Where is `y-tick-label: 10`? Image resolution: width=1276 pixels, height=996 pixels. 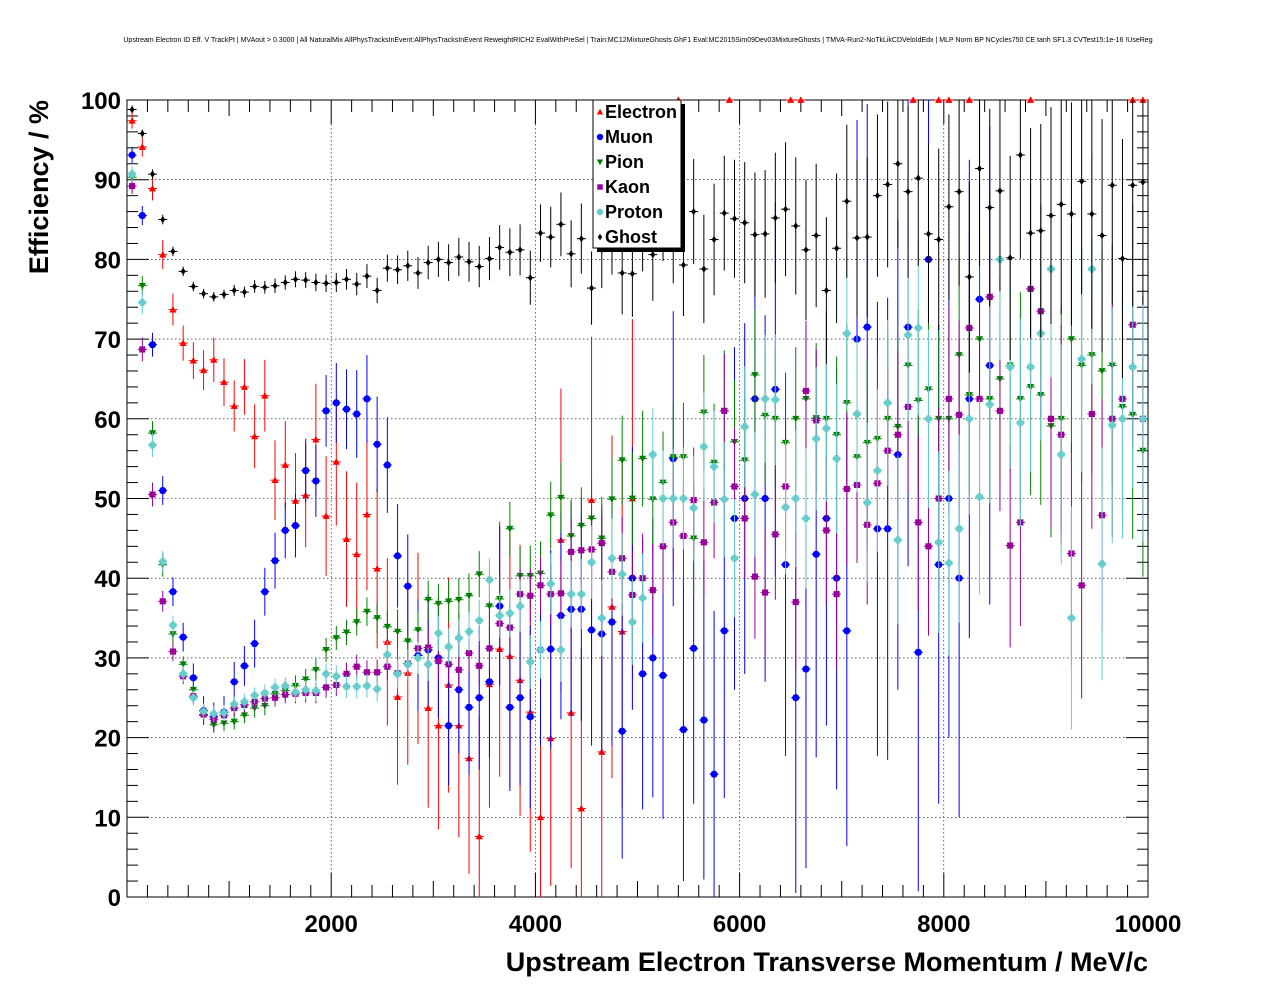
y-tick-label: 10 is located at coordinates (107, 818).